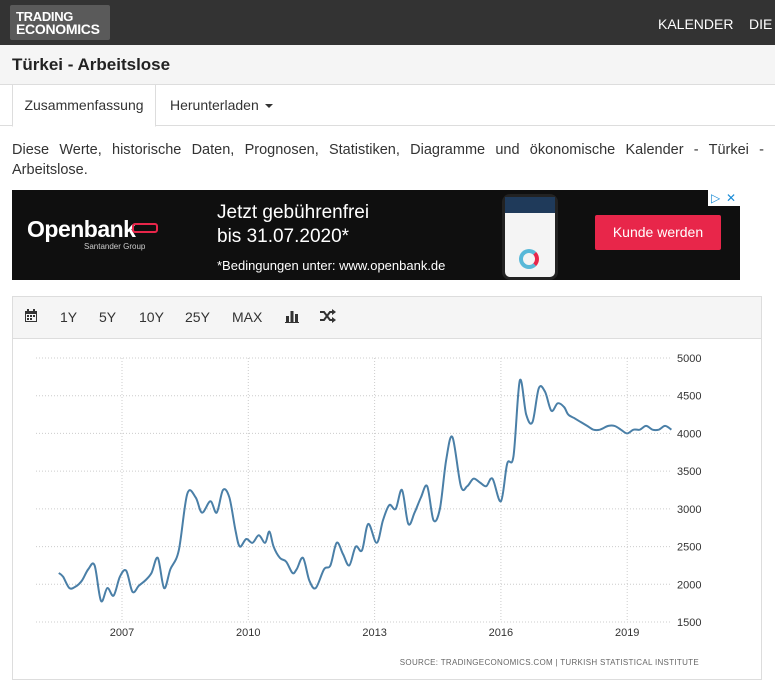 This screenshot has width=775, height=687. Describe the element at coordinates (530, 205) in the screenshot. I see `ad-phone-bar` at that location.